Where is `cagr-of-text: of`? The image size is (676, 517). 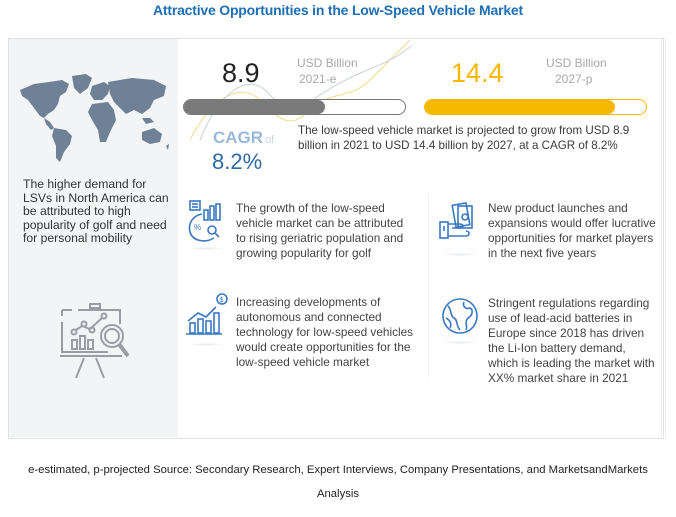
cagr-of-text: of is located at coordinates (270, 140).